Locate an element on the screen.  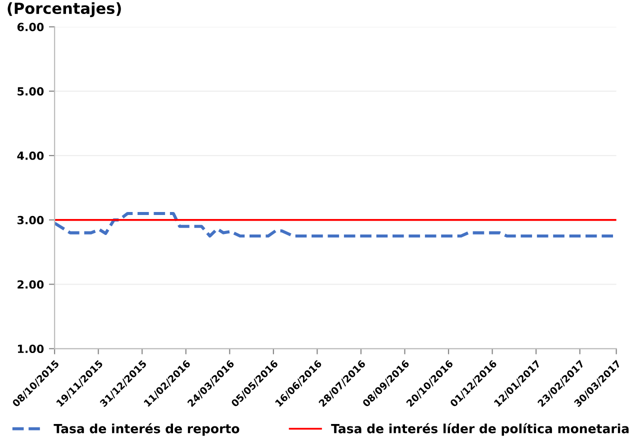
y-tick-label: 1.00 is located at coordinates (31, 349).